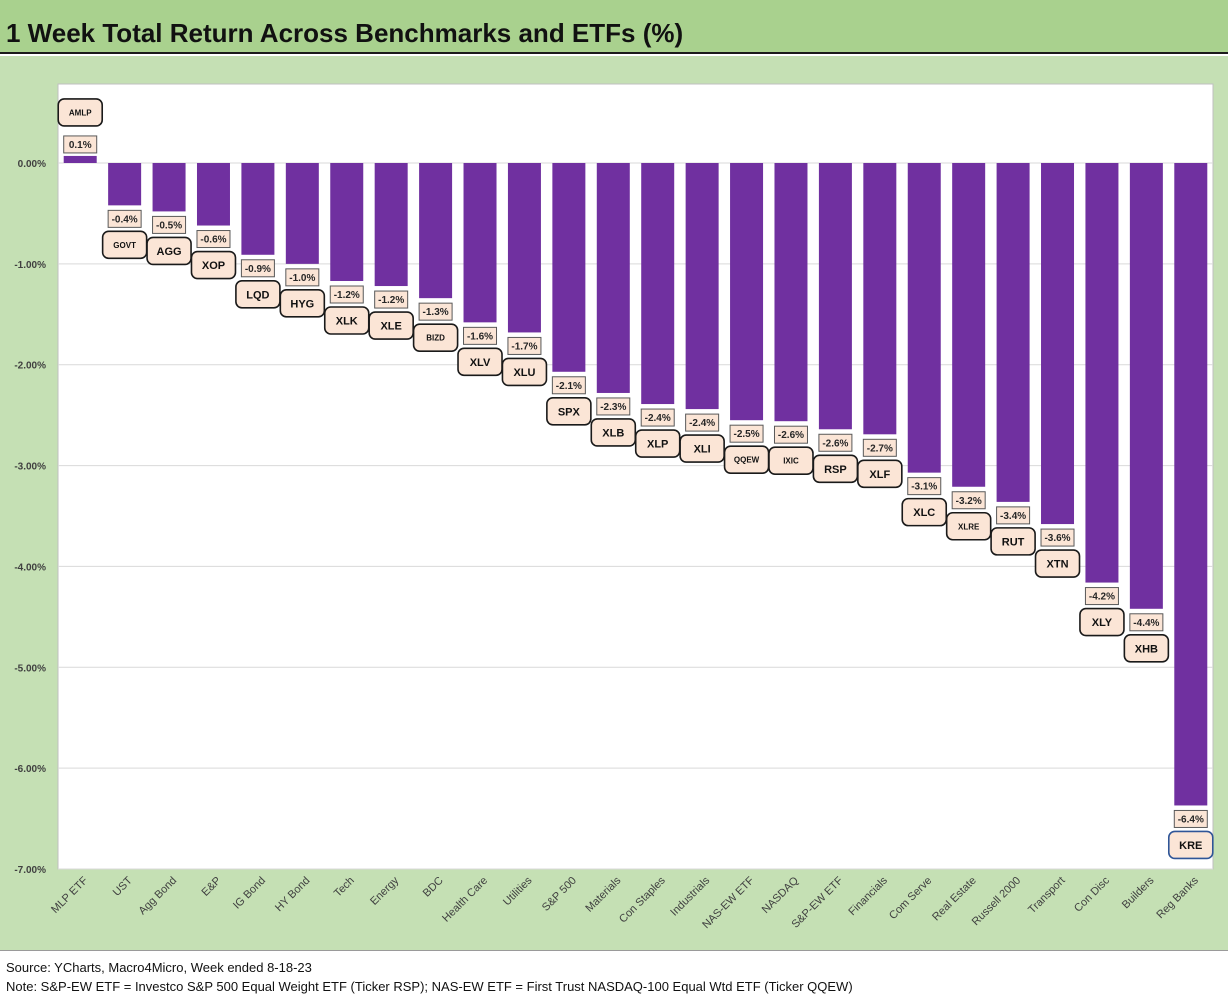 The width and height of the screenshot is (1228, 1000). What do you see at coordinates (249, 893) in the screenshot?
I see `x-tick-label: IG Bond` at bounding box center [249, 893].